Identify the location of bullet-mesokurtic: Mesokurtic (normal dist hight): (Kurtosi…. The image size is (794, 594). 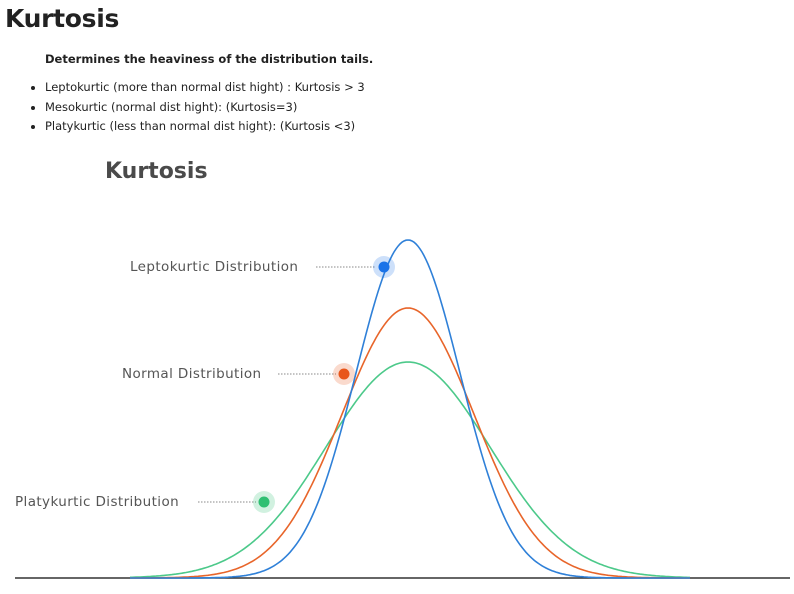
(205, 108).